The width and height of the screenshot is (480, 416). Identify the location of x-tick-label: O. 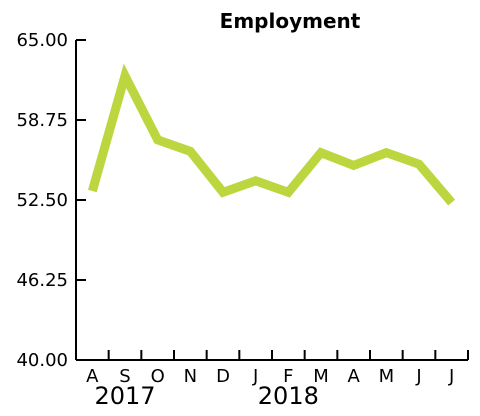
(158, 376).